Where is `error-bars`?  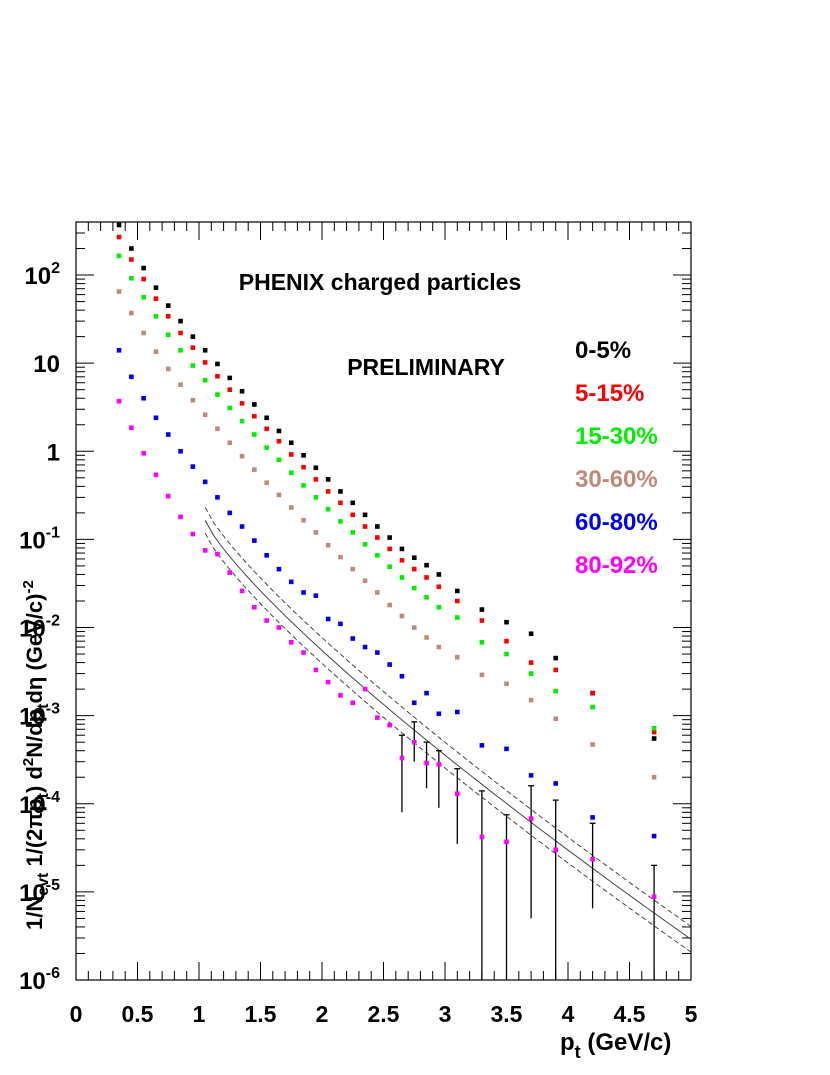
error-bars is located at coordinates (528, 850).